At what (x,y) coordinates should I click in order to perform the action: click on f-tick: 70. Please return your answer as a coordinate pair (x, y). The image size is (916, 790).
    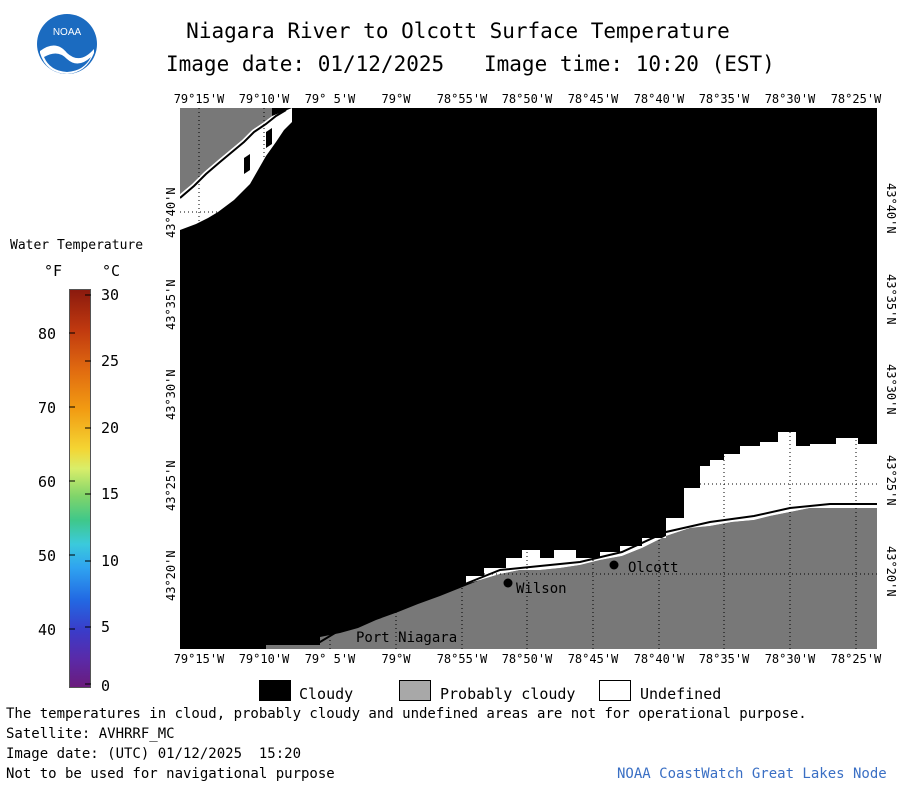
    Looking at the image, I should click on (47, 408).